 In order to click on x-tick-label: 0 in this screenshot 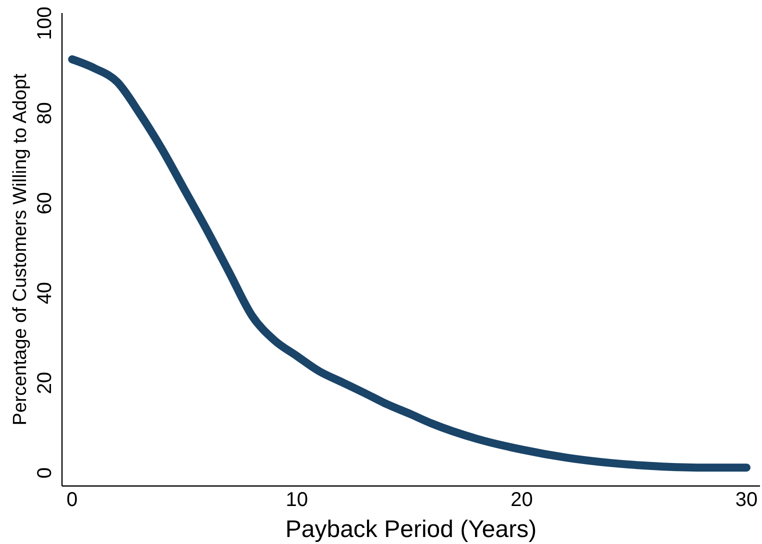, I will do `click(72, 500)`.